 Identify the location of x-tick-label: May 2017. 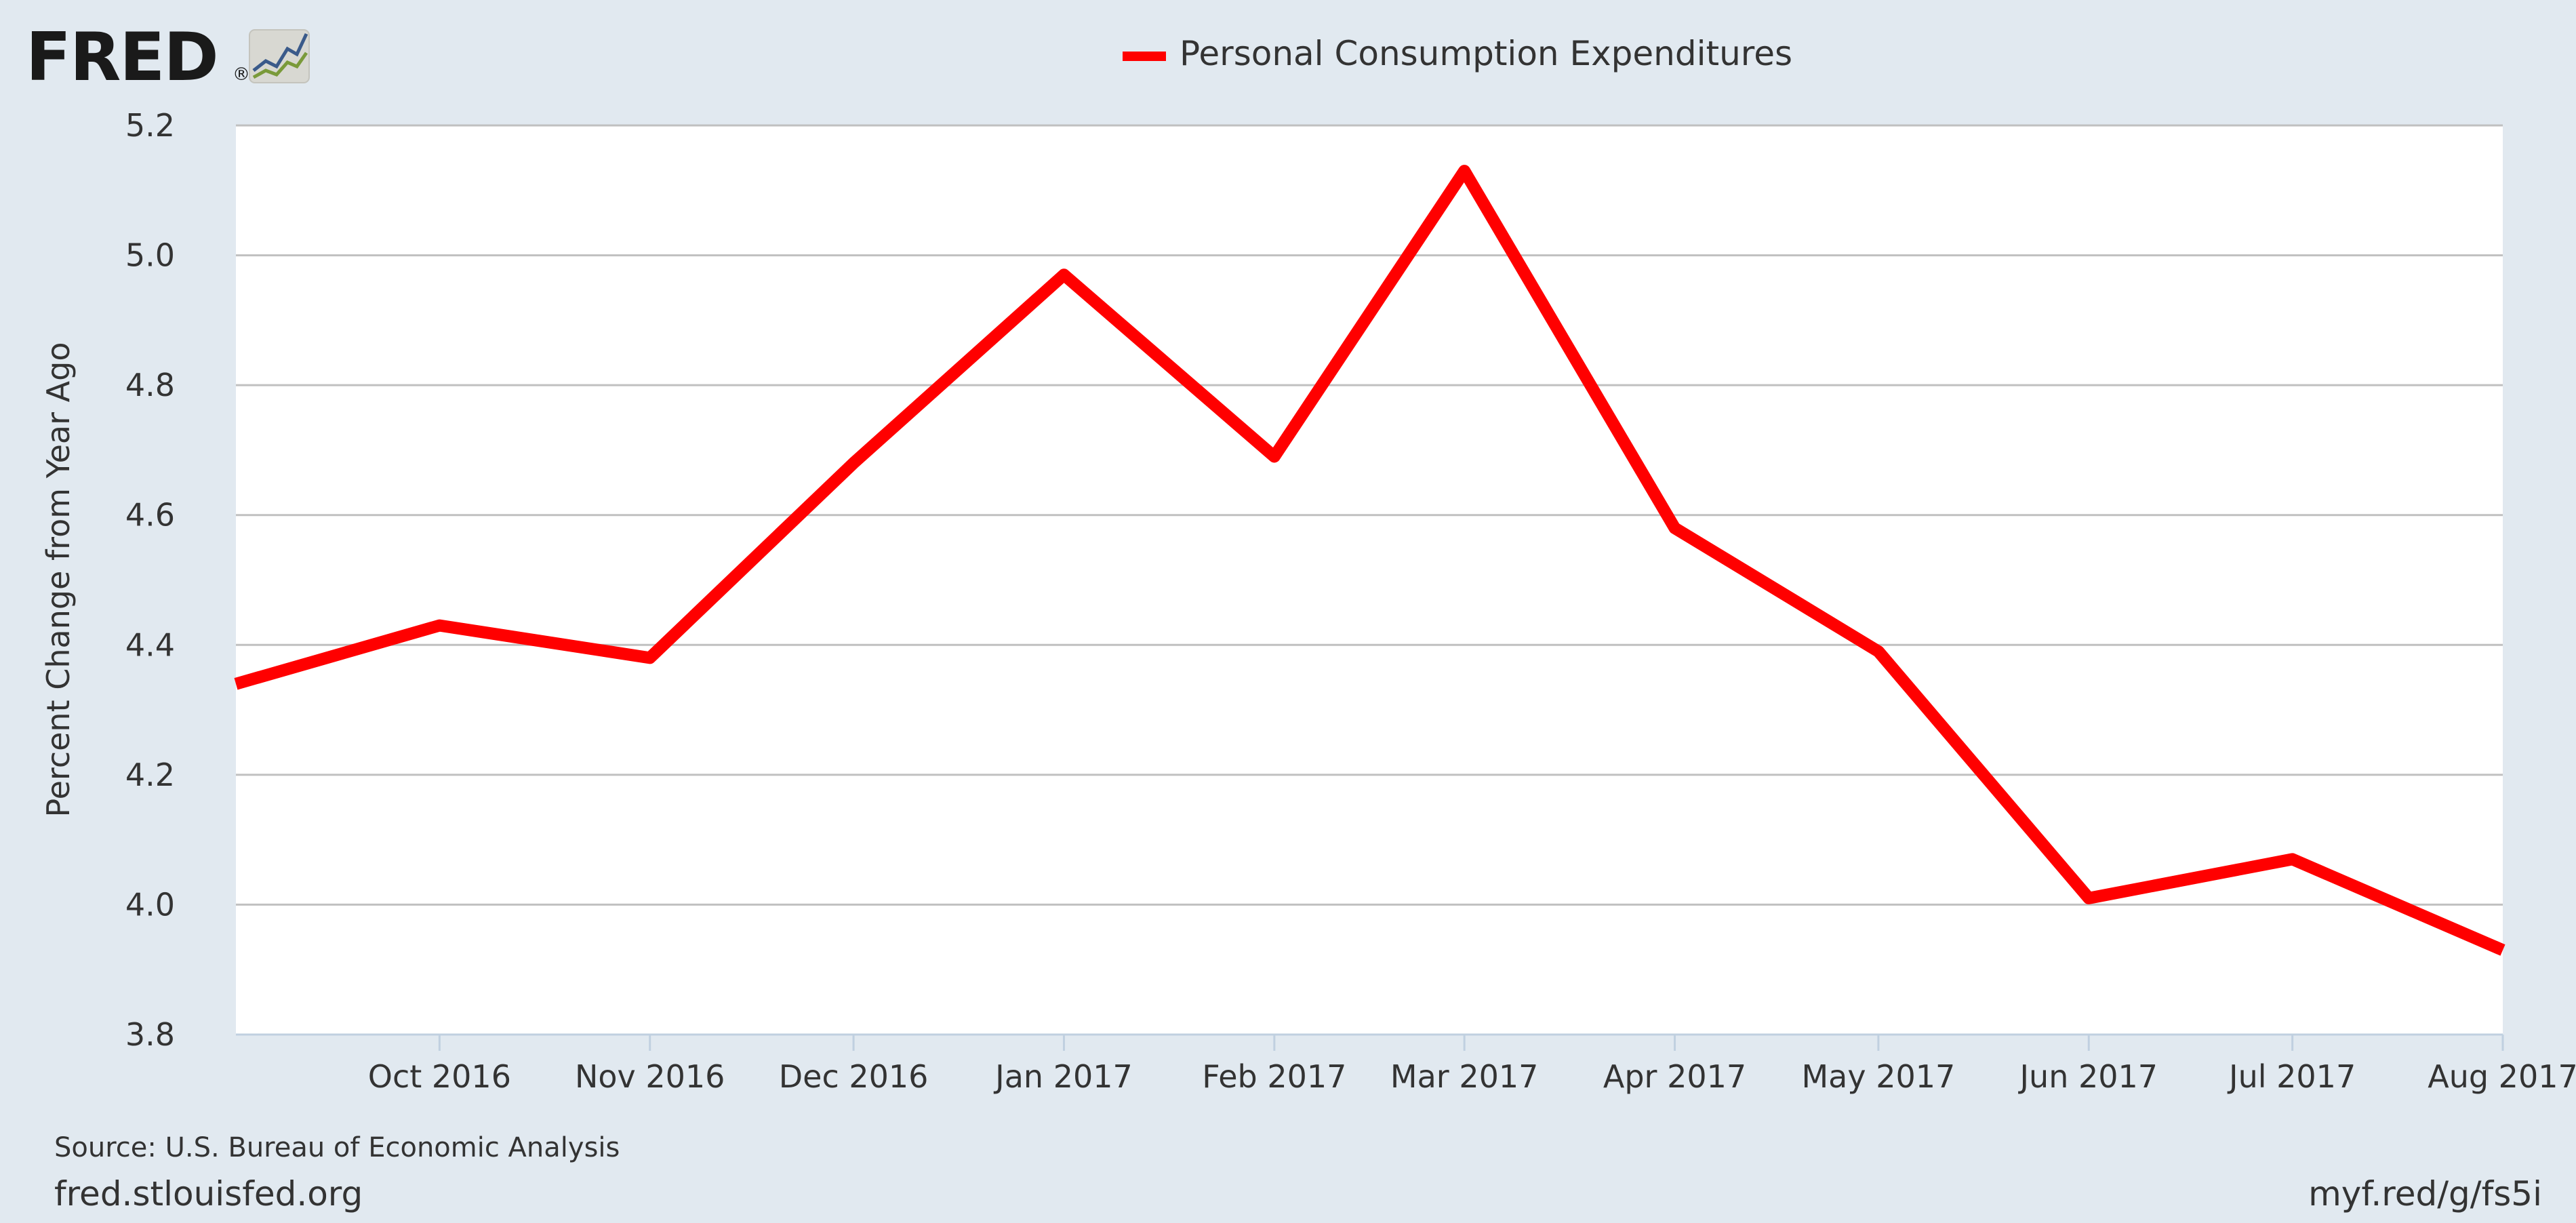
(1878, 1076).